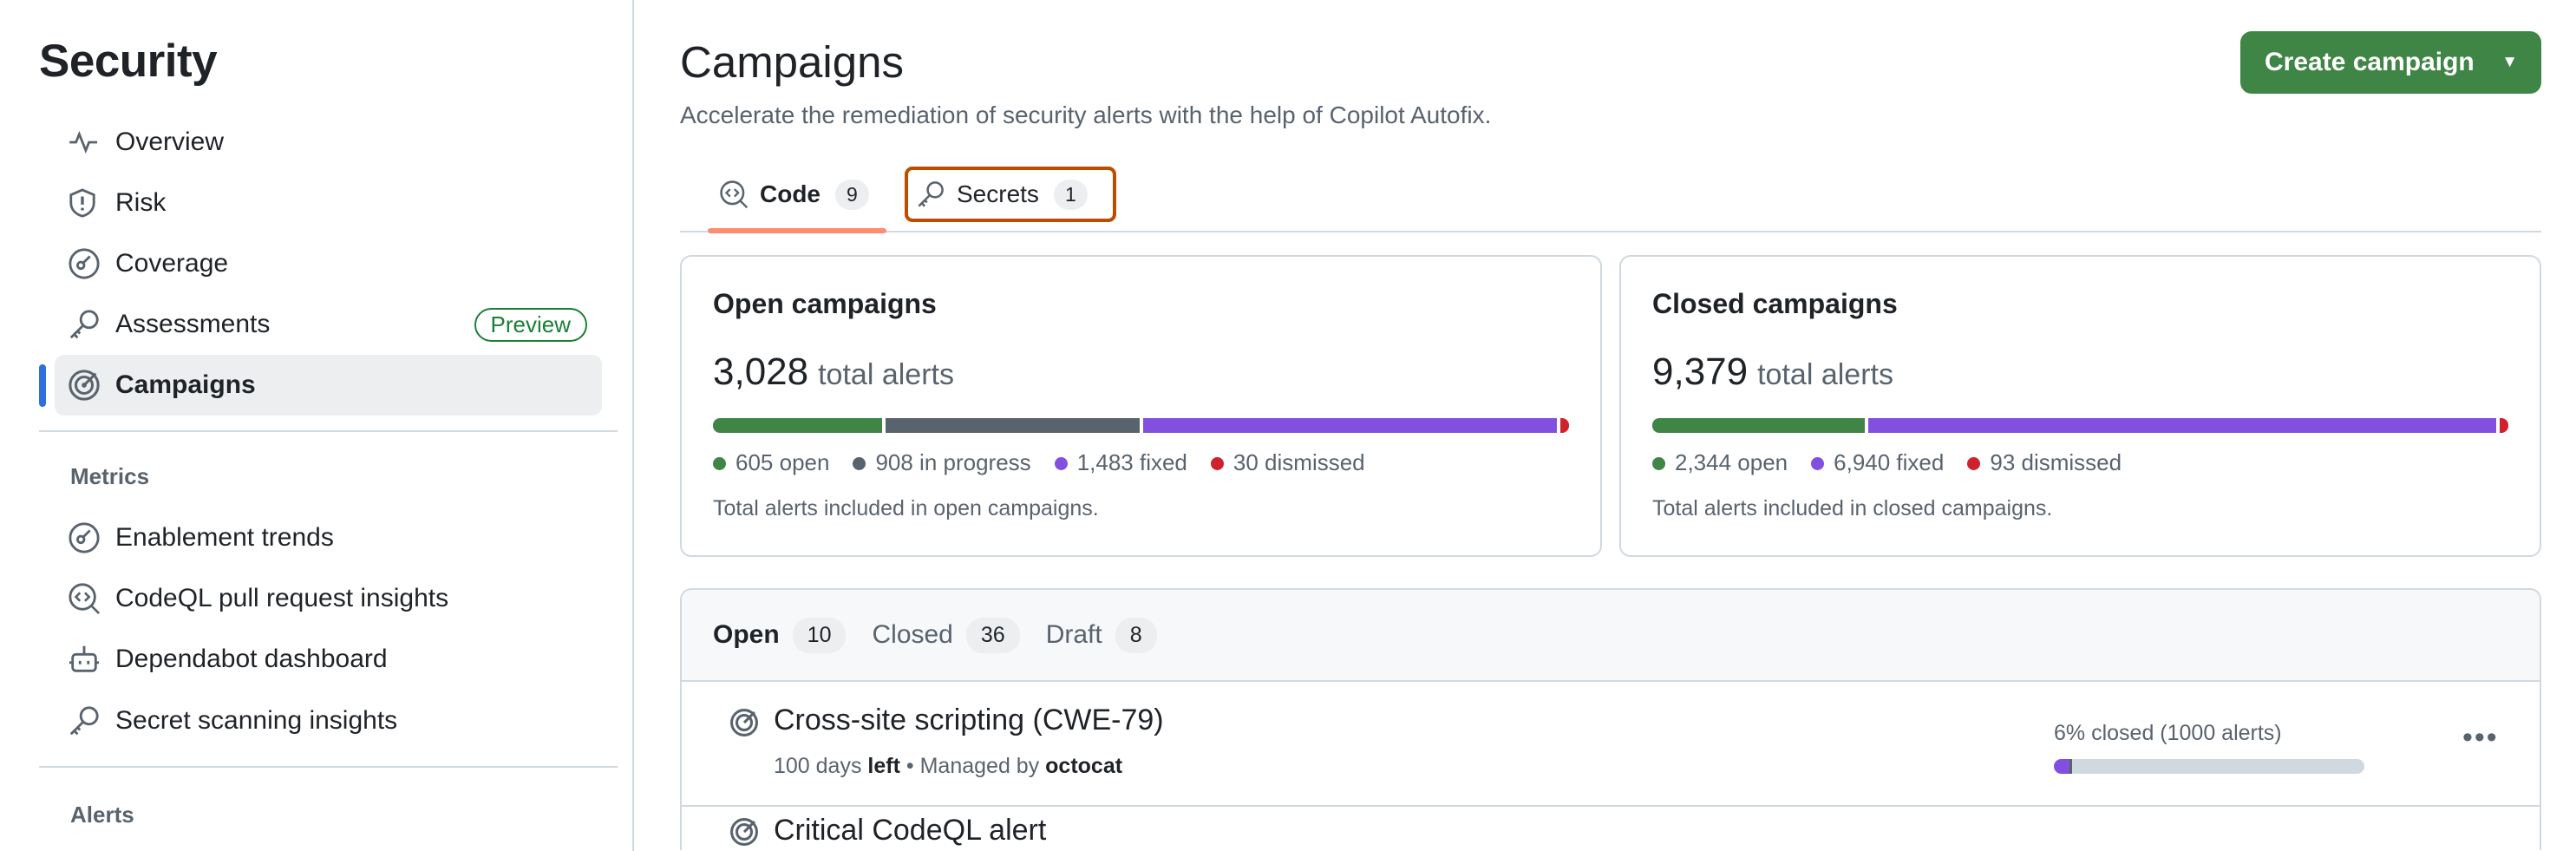  I want to click on tab-count: 9, so click(852, 195).